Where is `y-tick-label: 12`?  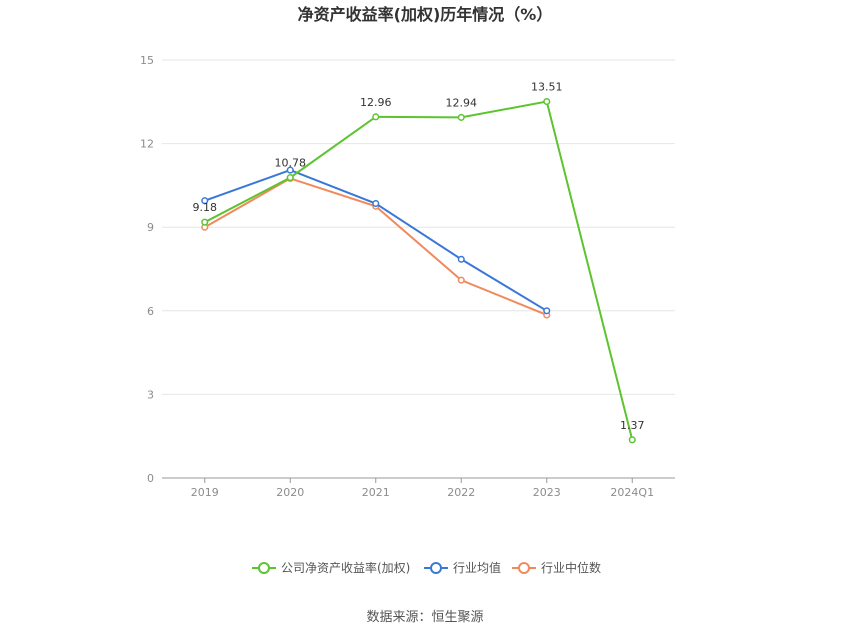 y-tick-label: 12 is located at coordinates (147, 144).